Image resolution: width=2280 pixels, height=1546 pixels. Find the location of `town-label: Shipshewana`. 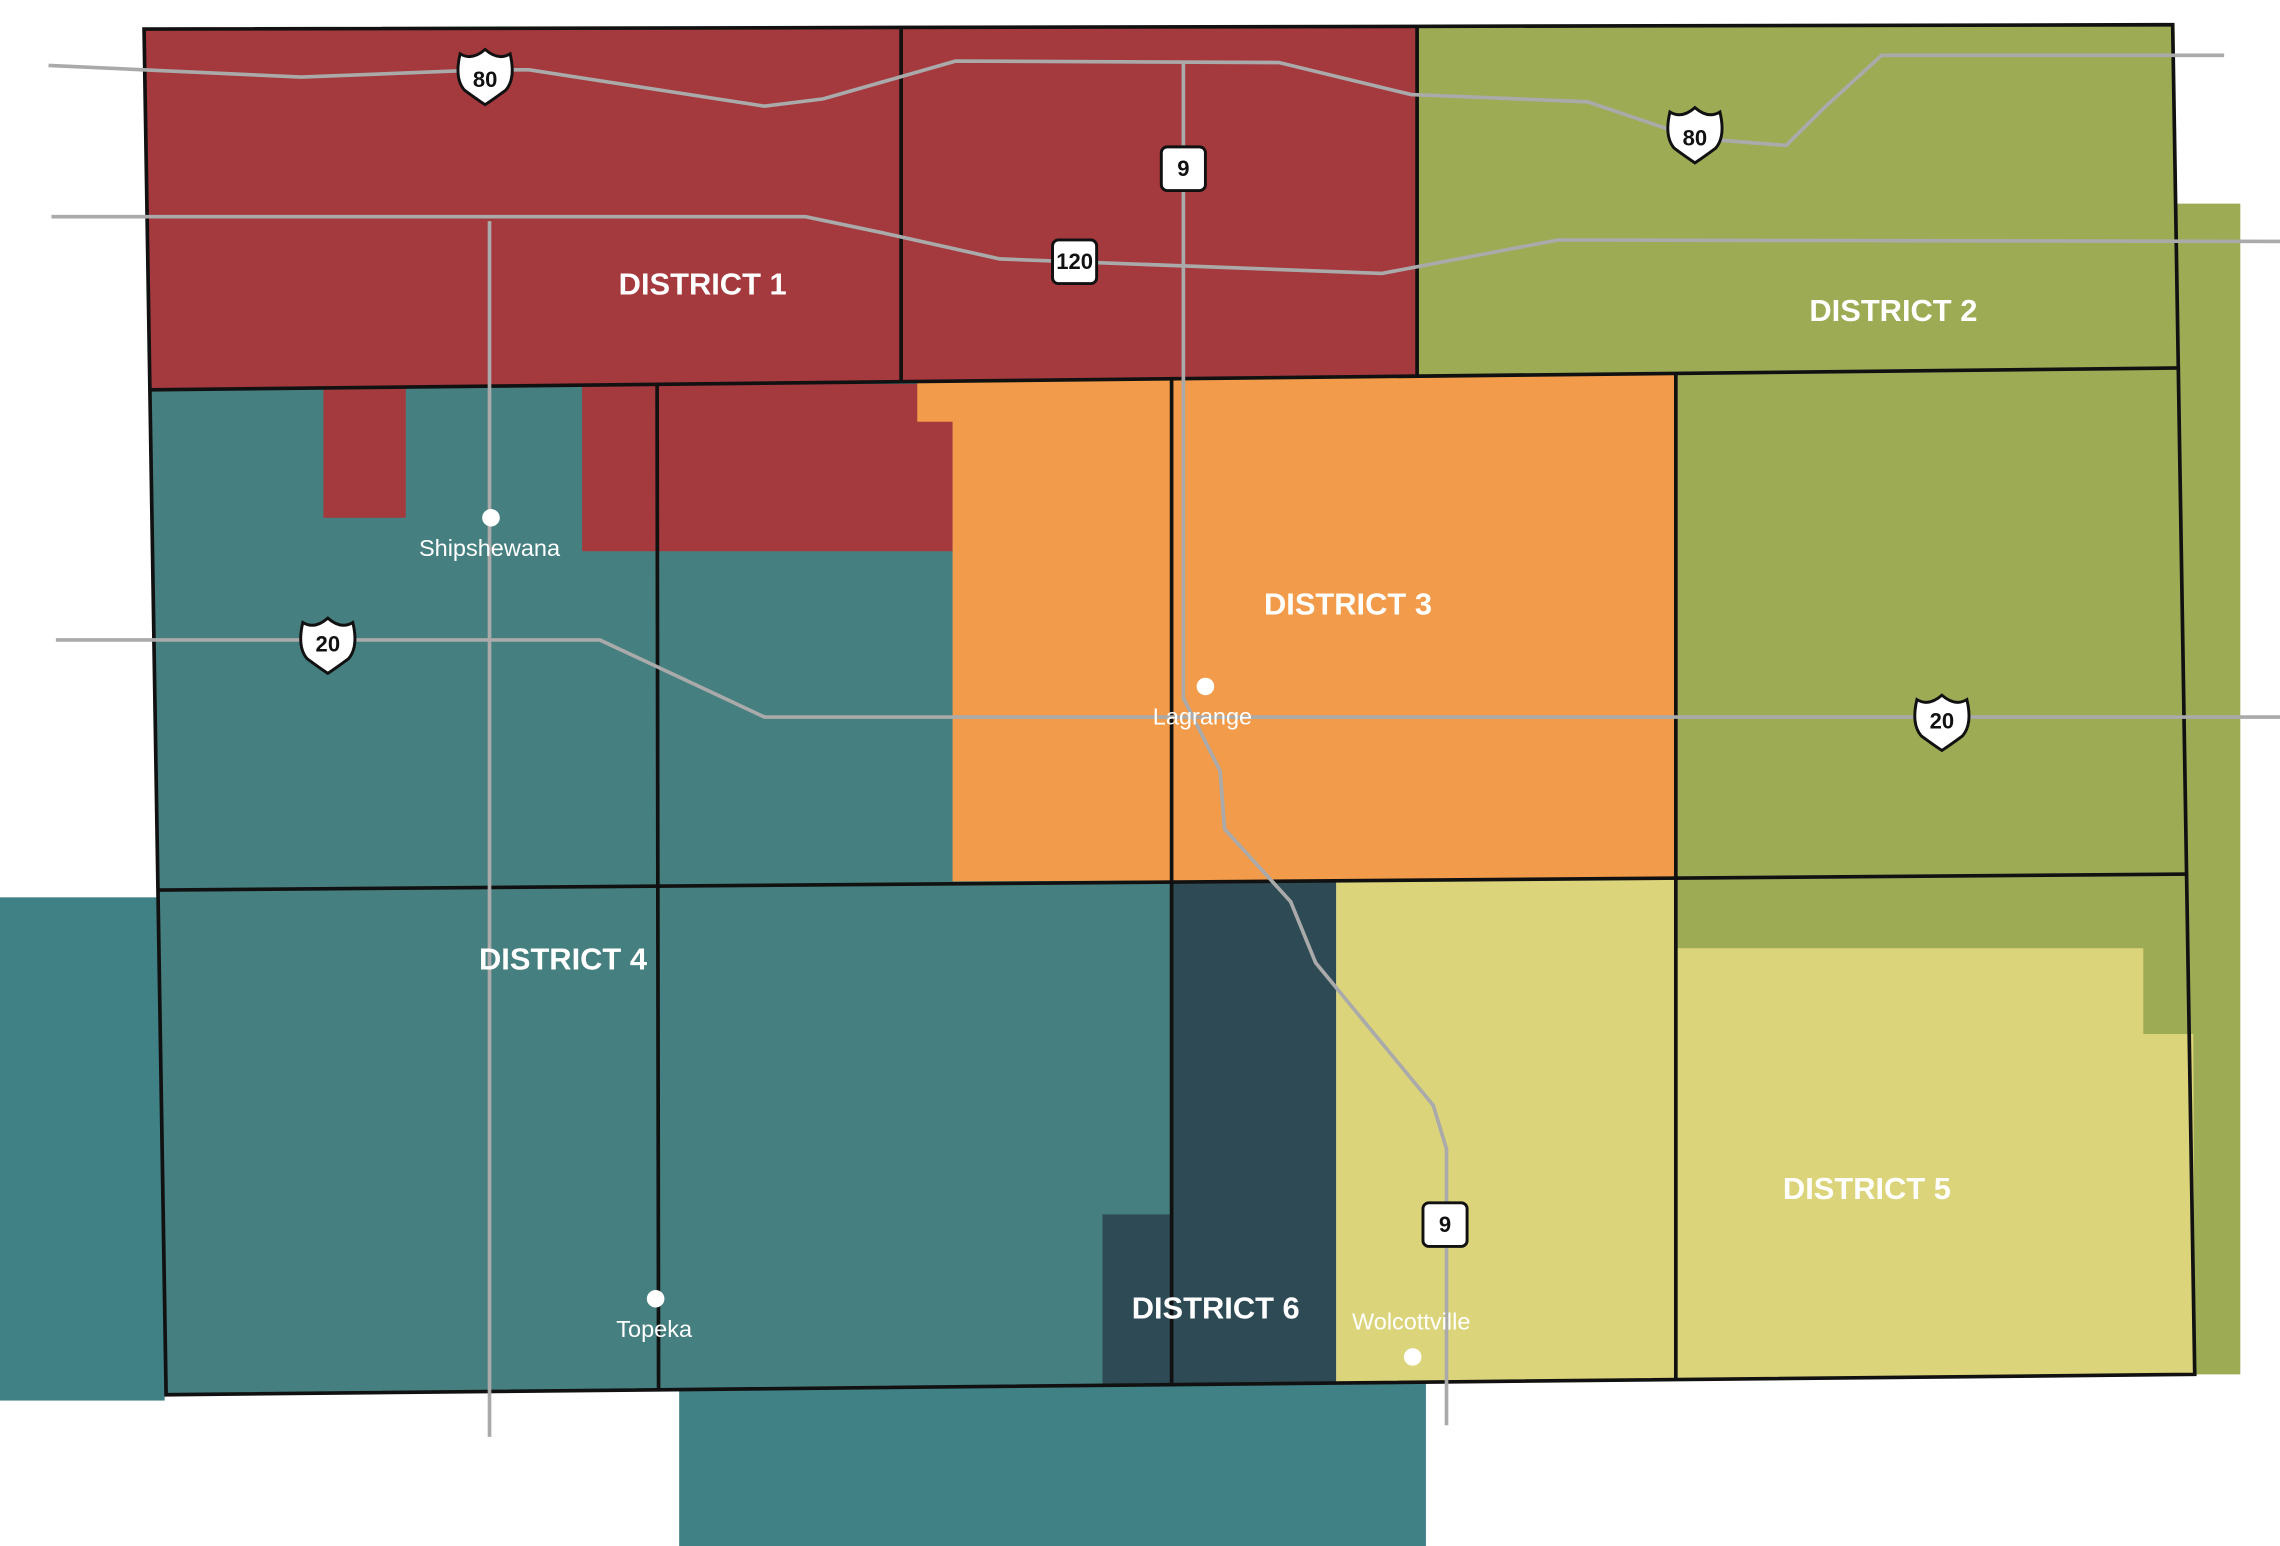

town-label: Shipshewana is located at coordinates (489, 548).